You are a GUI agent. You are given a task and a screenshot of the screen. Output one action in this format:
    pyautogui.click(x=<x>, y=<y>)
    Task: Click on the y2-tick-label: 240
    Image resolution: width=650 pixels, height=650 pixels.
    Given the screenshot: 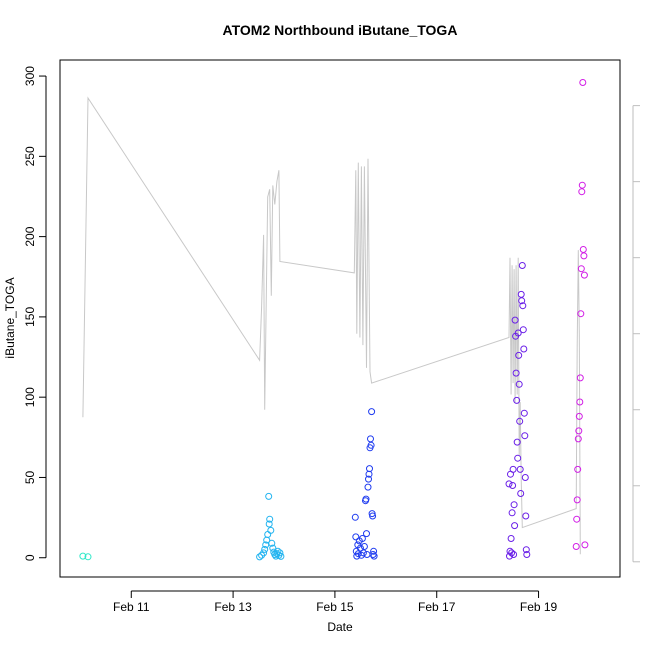 What is the action you would take?
    pyautogui.click(x=649, y=562)
    